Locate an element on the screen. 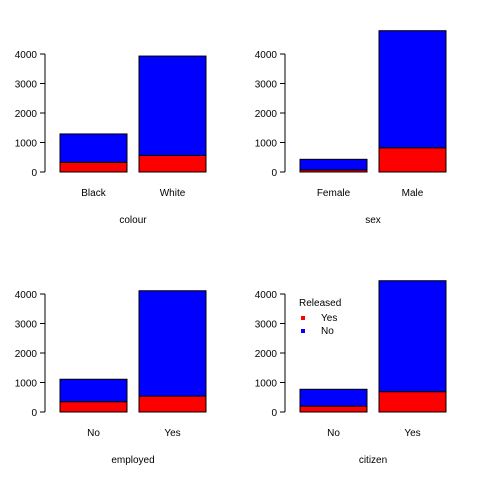 Image resolution: width=480 pixels, height=480 pixels. legend-swatch-no is located at coordinates (303, 331).